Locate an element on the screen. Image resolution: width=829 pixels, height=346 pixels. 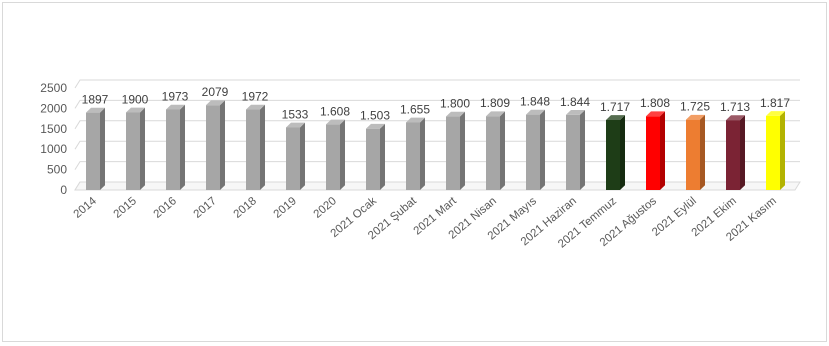
data-label: 1.817 is located at coordinates (775, 103).